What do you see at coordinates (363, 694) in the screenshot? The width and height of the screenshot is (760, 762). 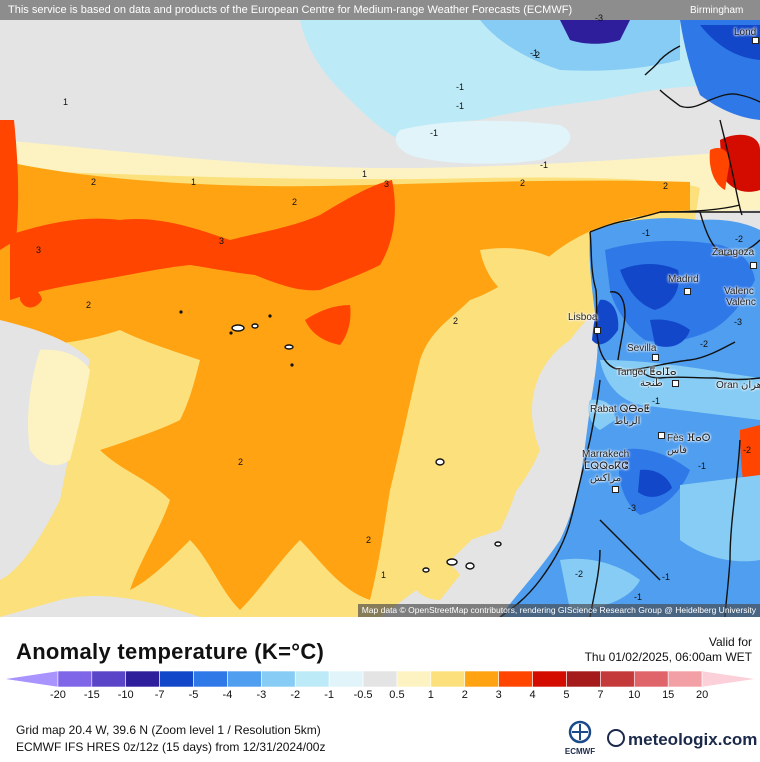 I see `scale-tick-label: -0.5` at bounding box center [363, 694].